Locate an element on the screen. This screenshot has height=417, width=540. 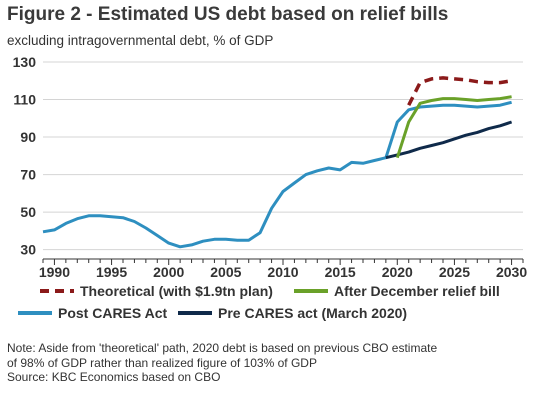
source-line: Source: KBC Economics based on CBO is located at coordinates (114, 377).